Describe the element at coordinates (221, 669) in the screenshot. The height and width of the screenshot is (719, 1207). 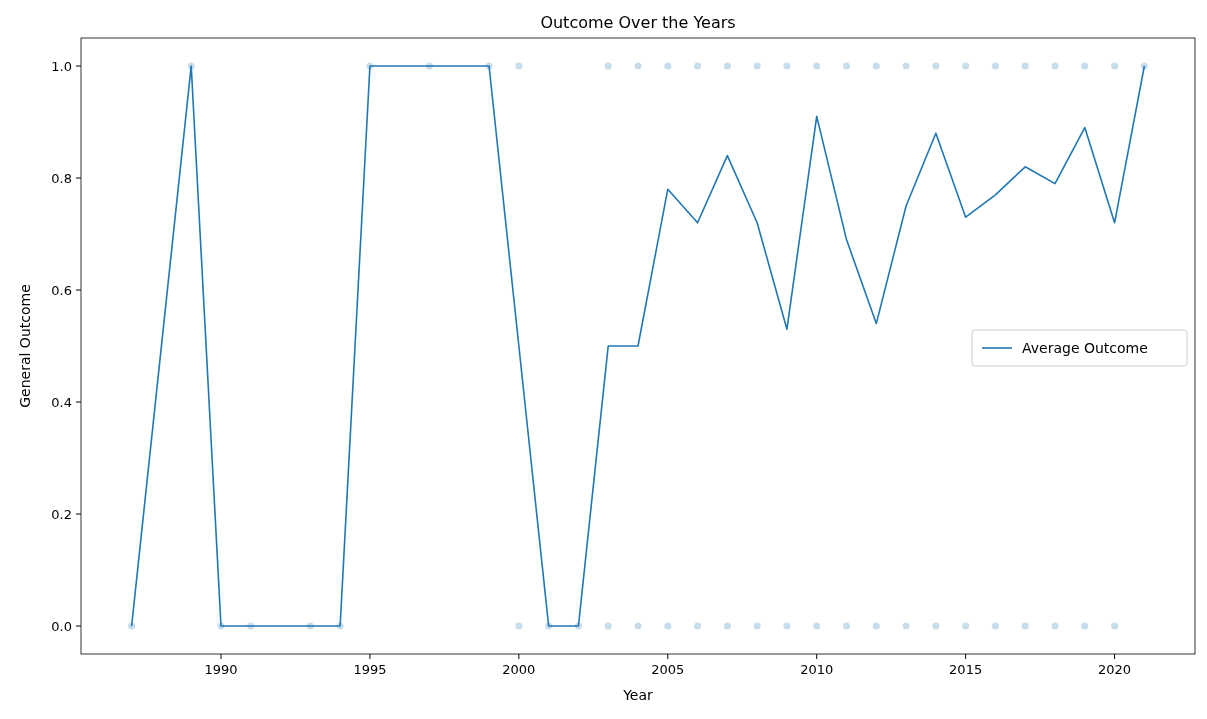
I see `x-tick-label: 1990` at that location.